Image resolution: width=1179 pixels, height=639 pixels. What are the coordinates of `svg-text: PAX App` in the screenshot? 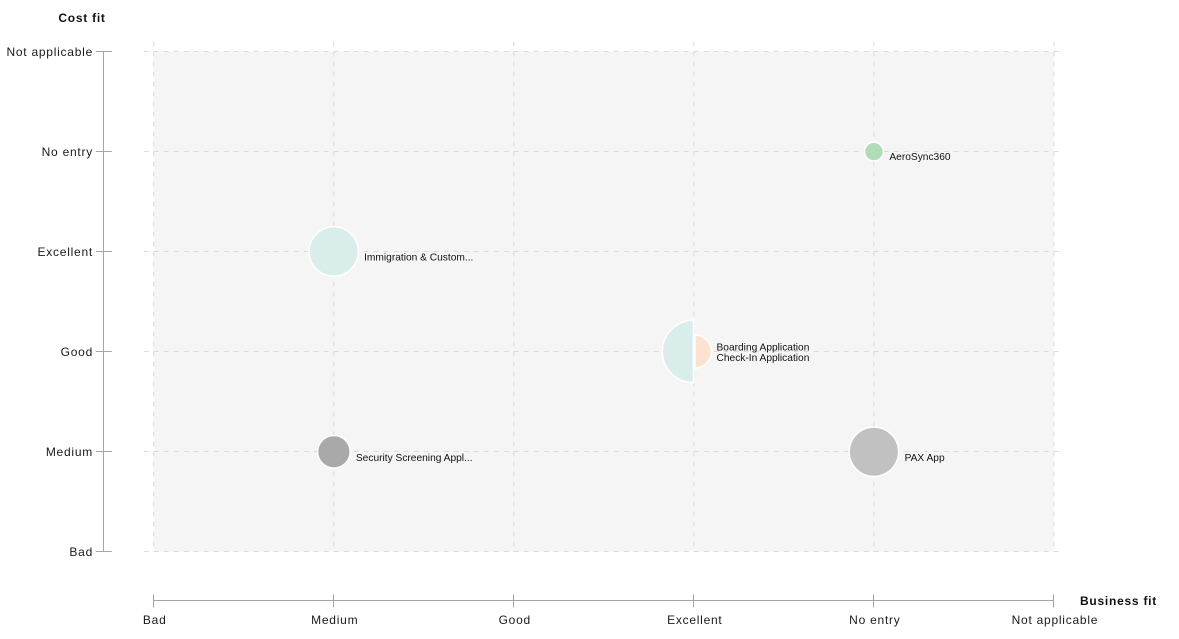 It's located at (925, 458).